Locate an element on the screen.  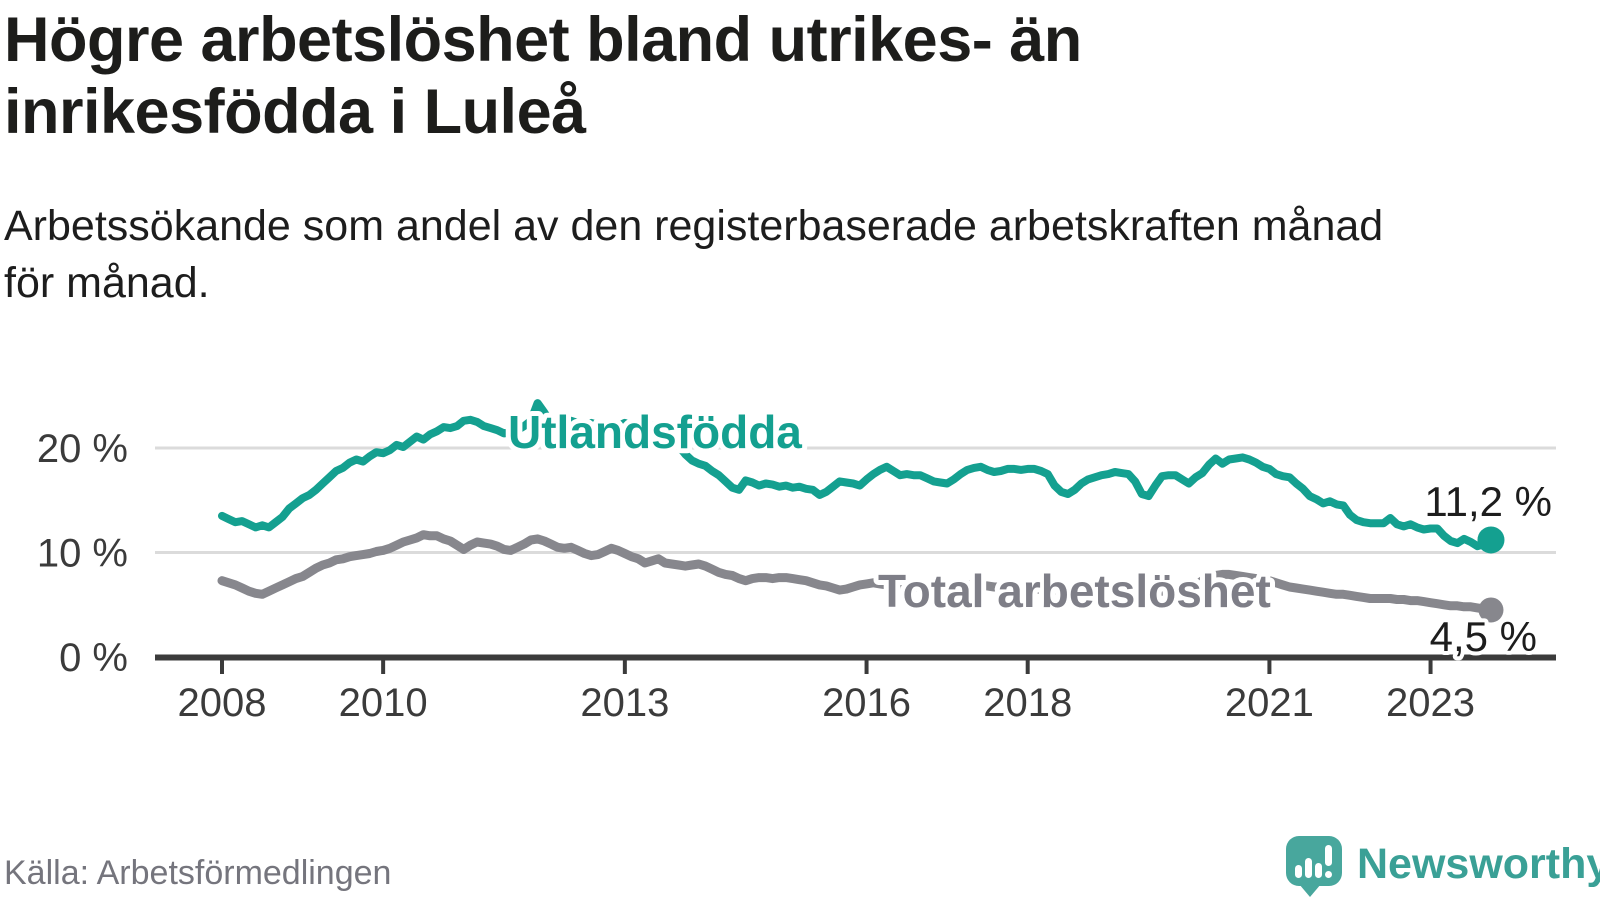
y-tick-label-0: 0 % is located at coordinates (93, 658).